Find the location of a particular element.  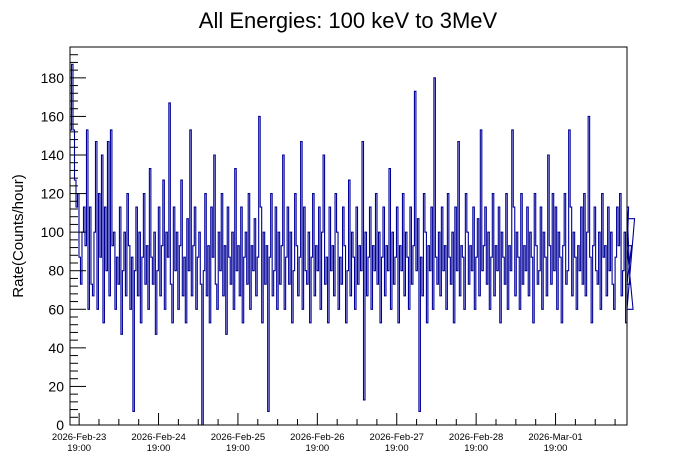

y-tick-label: 0 is located at coordinates (60, 425).